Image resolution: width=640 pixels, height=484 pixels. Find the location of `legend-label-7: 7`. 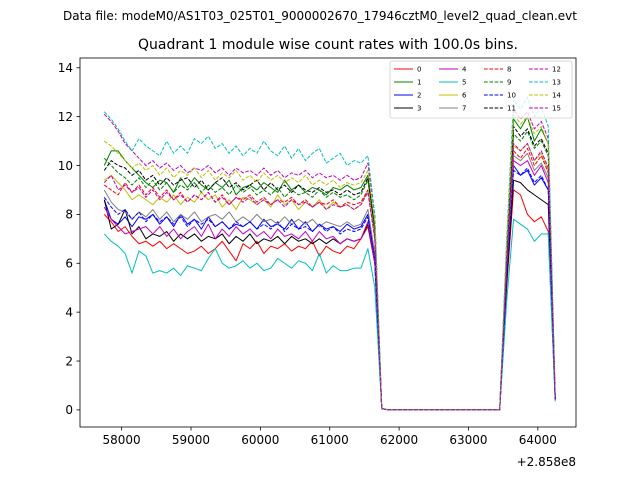

legend-label-7: 7 is located at coordinates (464, 109).